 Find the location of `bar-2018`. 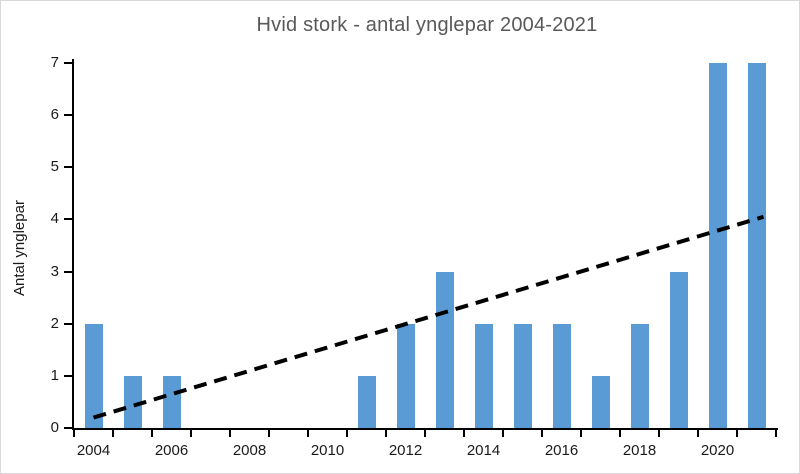

bar-2018 is located at coordinates (639, 375).